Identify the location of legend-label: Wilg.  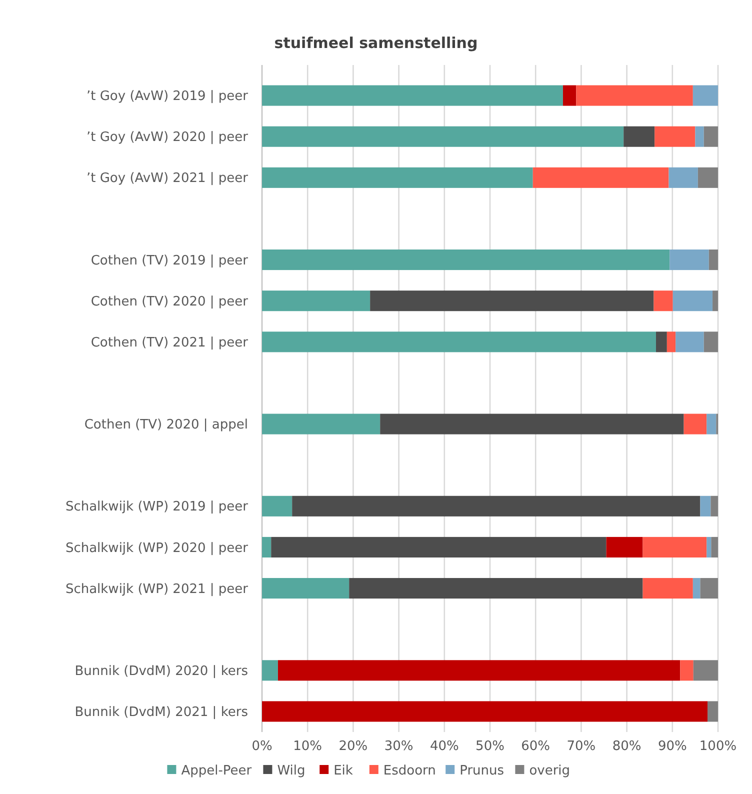
(291, 771).